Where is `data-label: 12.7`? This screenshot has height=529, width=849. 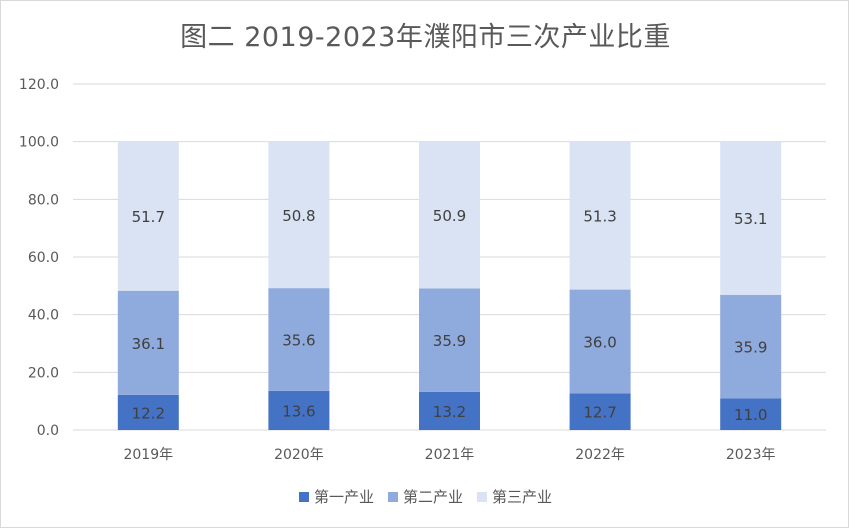 data-label: 12.7 is located at coordinates (599, 413).